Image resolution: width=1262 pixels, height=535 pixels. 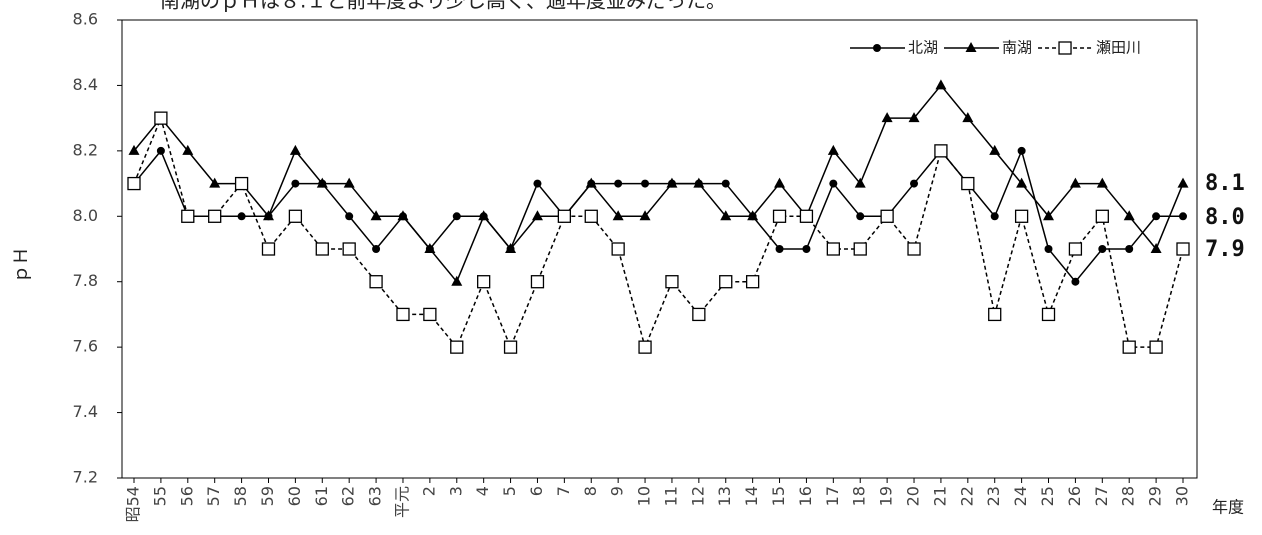 I want to click on y-tick-label: 8.4, so click(x=85, y=84).